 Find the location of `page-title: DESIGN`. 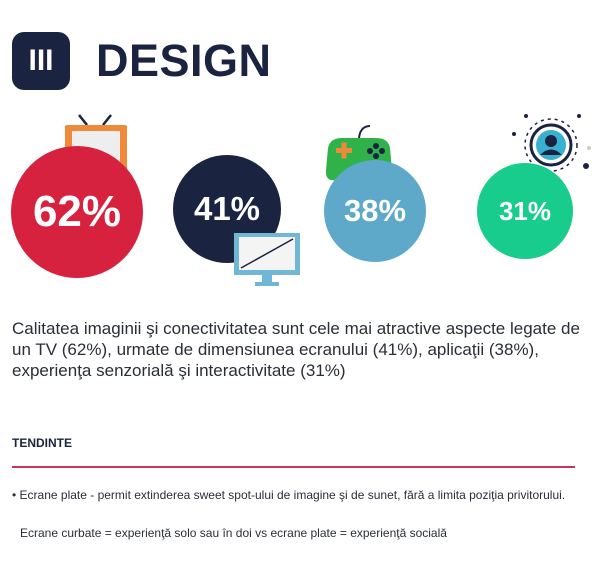

page-title: DESIGN is located at coordinates (184, 60).